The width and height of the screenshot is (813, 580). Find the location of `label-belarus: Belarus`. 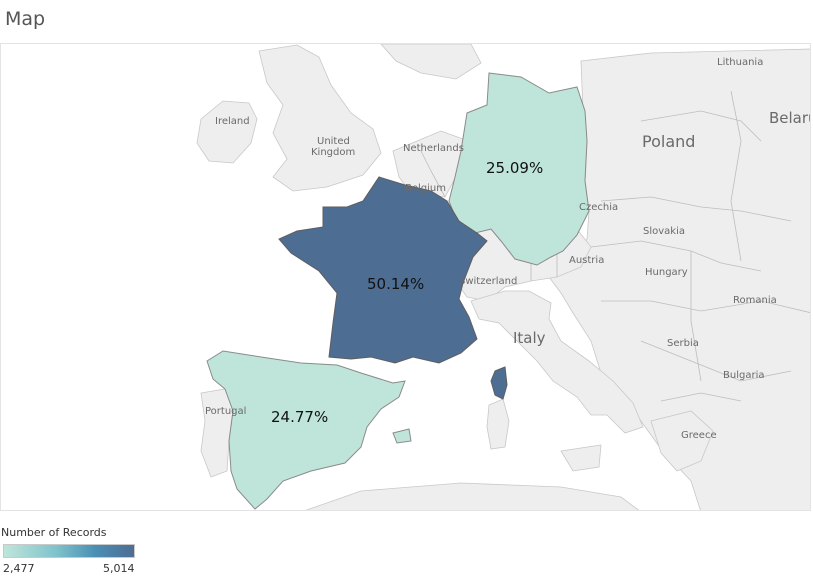

label-belarus: Belarus is located at coordinates (790, 118).